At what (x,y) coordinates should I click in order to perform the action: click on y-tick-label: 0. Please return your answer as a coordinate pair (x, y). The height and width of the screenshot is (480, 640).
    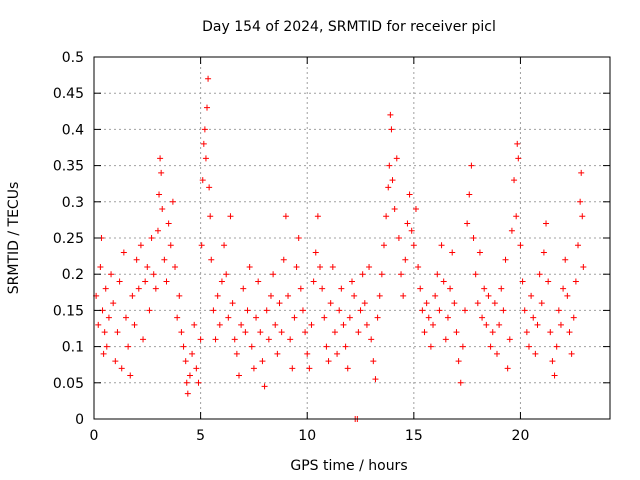
    Looking at the image, I should click on (79, 420).